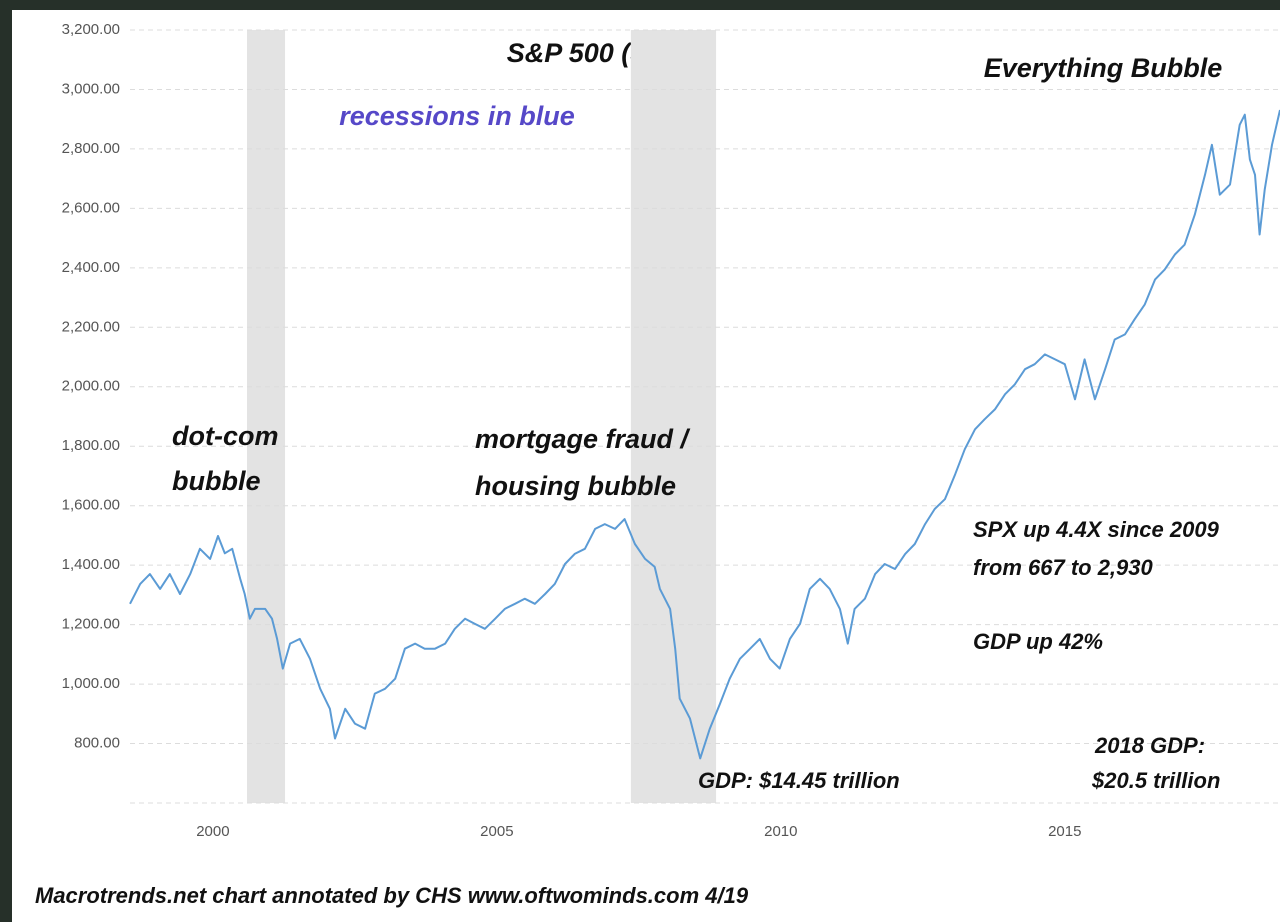  I want to click on y-tick-label: 3,200.00, so click(91, 29).